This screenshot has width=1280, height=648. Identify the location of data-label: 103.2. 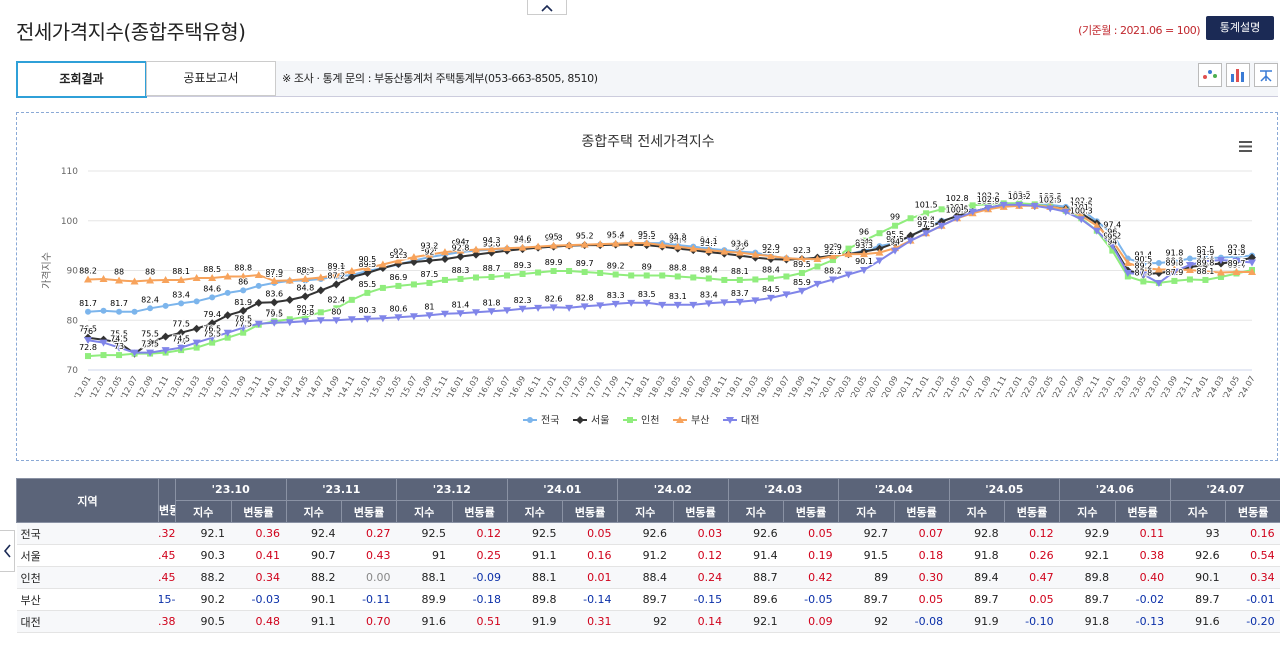
(1019, 196).